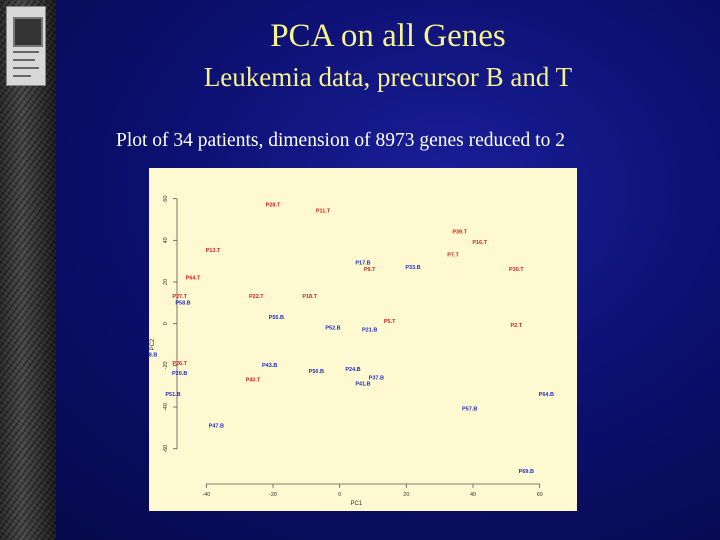  I want to click on data-point-p9-t: P9.T, so click(370, 270).